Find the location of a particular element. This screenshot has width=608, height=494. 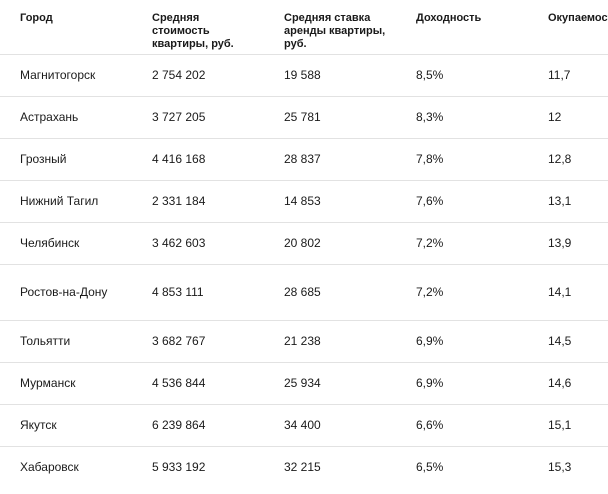

table-row: Магнитогорск 2 754 202 19 588 8,5% 11,7 is located at coordinates (304, 75).